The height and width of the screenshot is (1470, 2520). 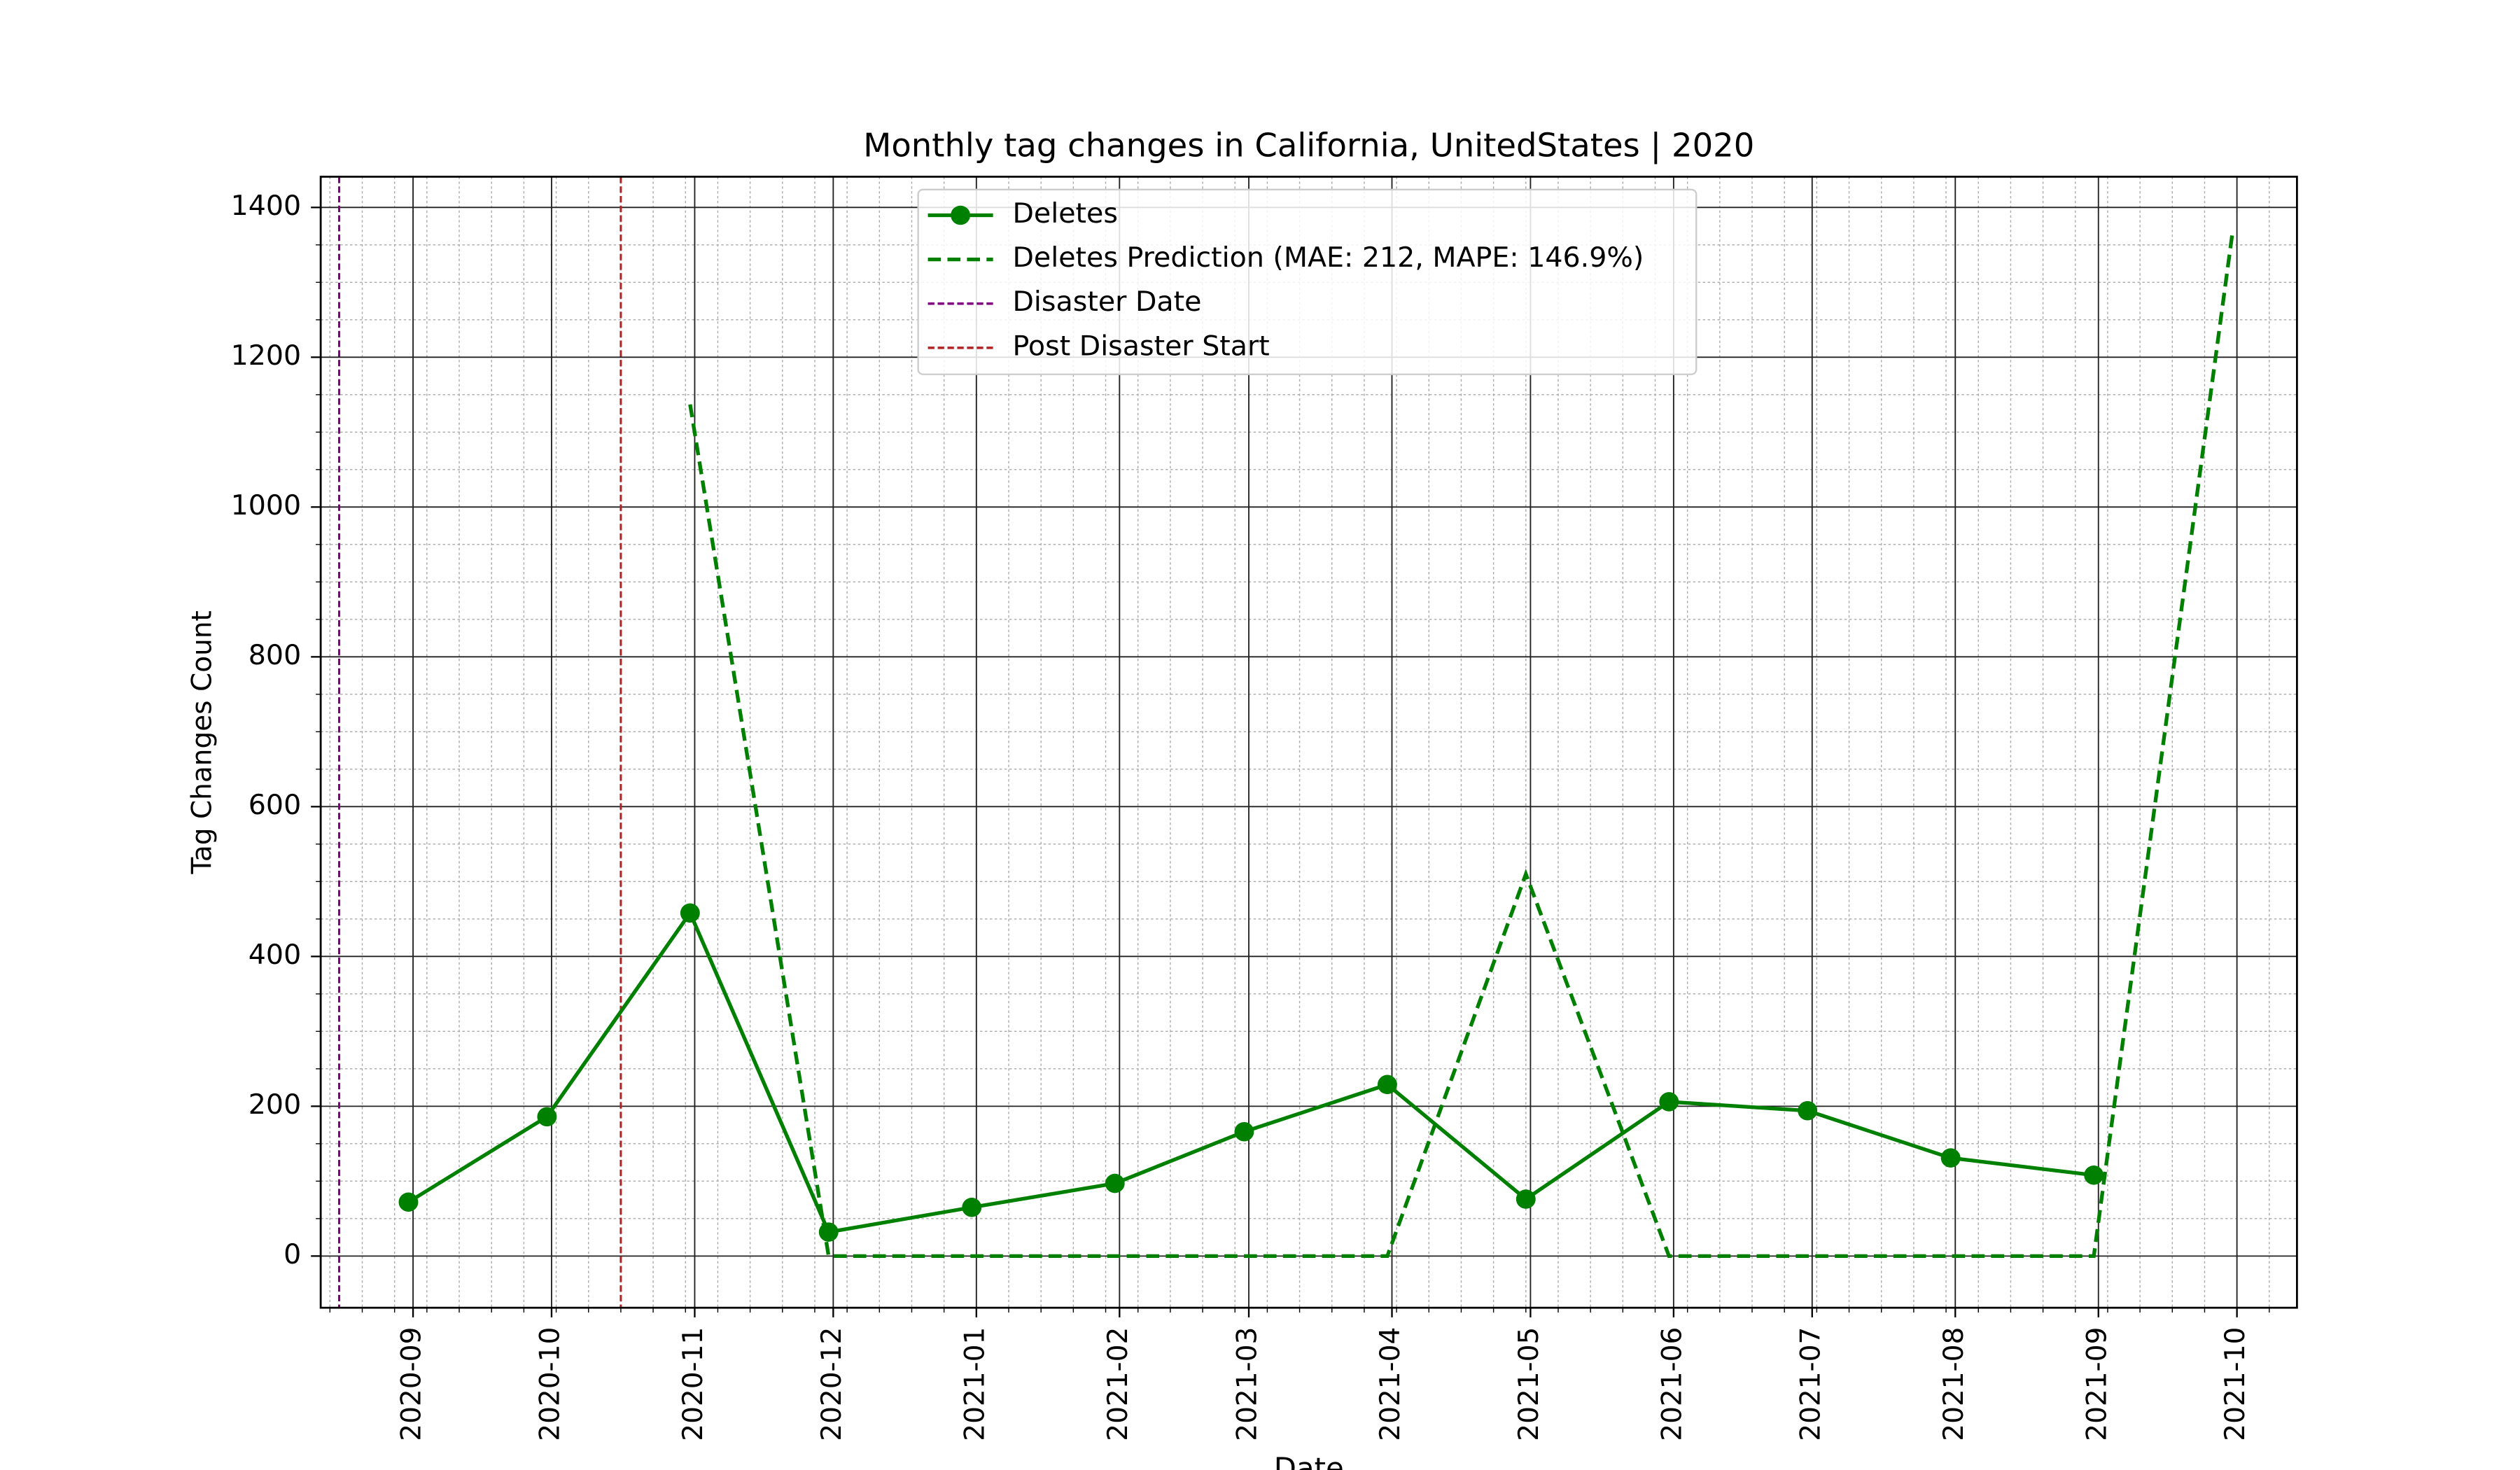 What do you see at coordinates (832, 1384) in the screenshot?
I see `x-tick-label: 2020-12` at bounding box center [832, 1384].